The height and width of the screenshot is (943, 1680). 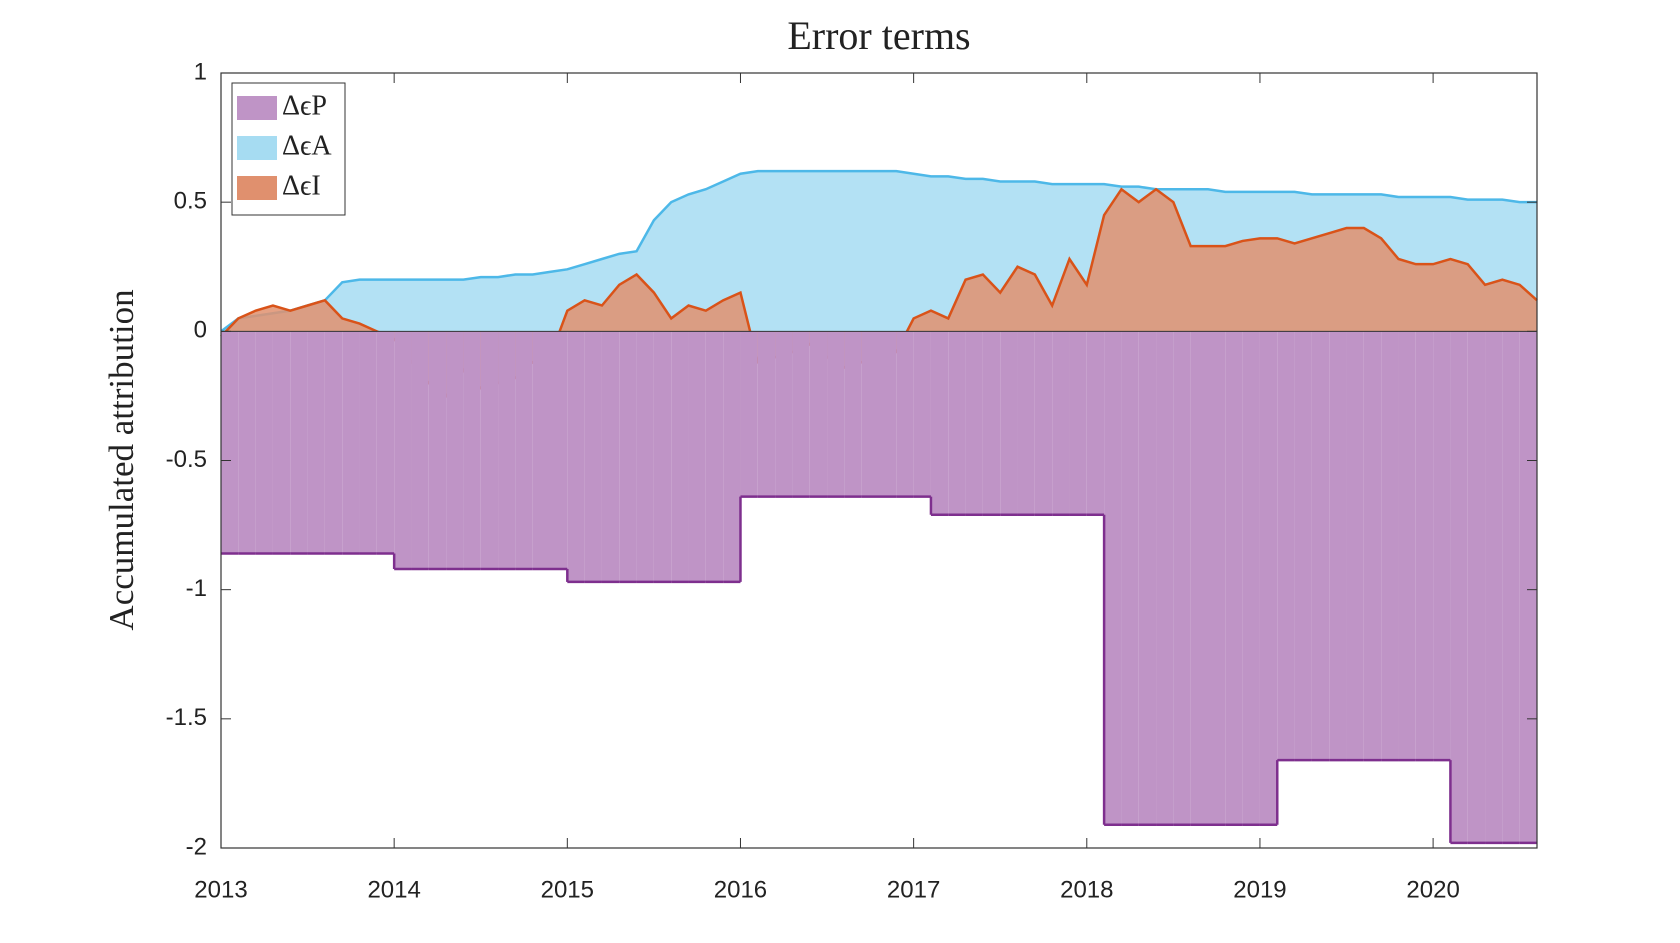 What do you see at coordinates (307, 145) in the screenshot?
I see `legend-label: ΔϵA` at bounding box center [307, 145].